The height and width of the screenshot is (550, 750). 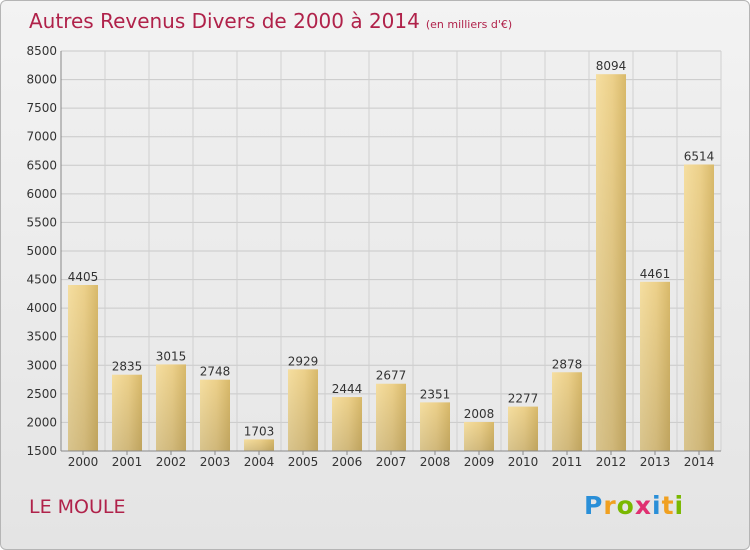 What do you see at coordinates (303, 462) in the screenshot?
I see `x-tick-label: 2005` at bounding box center [303, 462].